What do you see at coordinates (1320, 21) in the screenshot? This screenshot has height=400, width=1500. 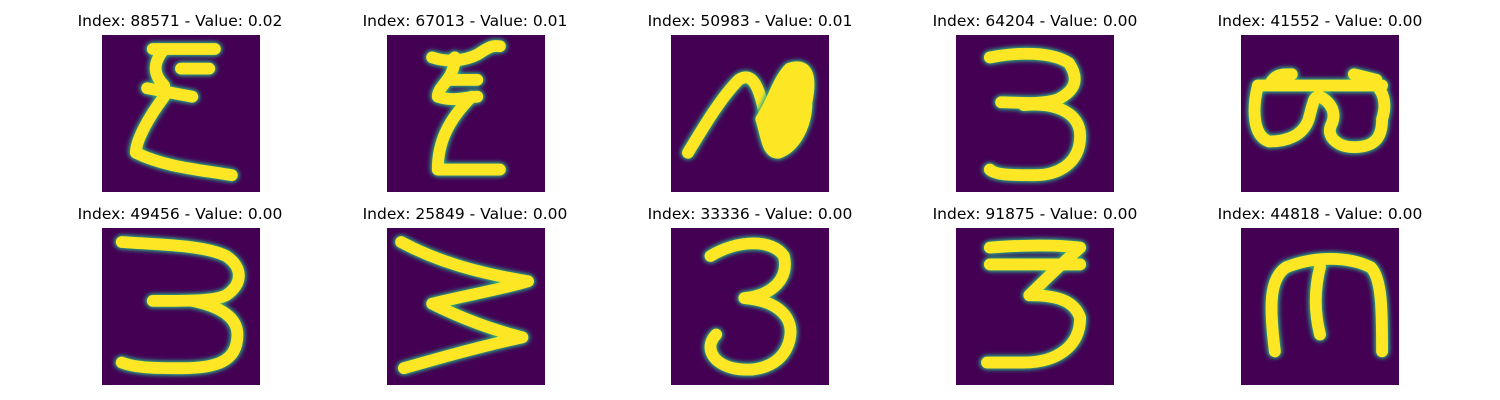 I see `tile-title: Index: 41552 - Value: 0.00` at bounding box center [1320, 21].